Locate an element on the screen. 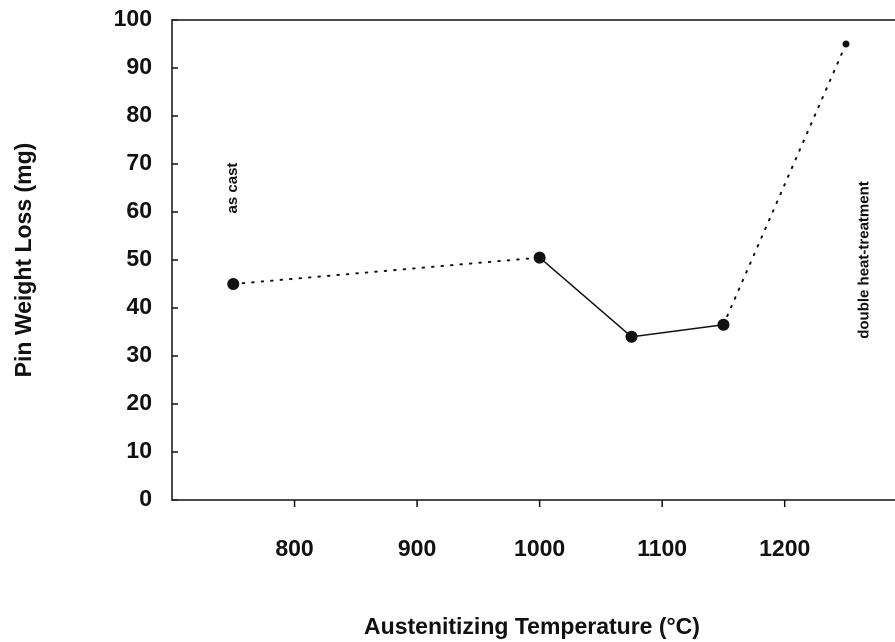 Image resolution: width=895 pixels, height=642 pixels. y-tick-label: 100 is located at coordinates (133, 18).